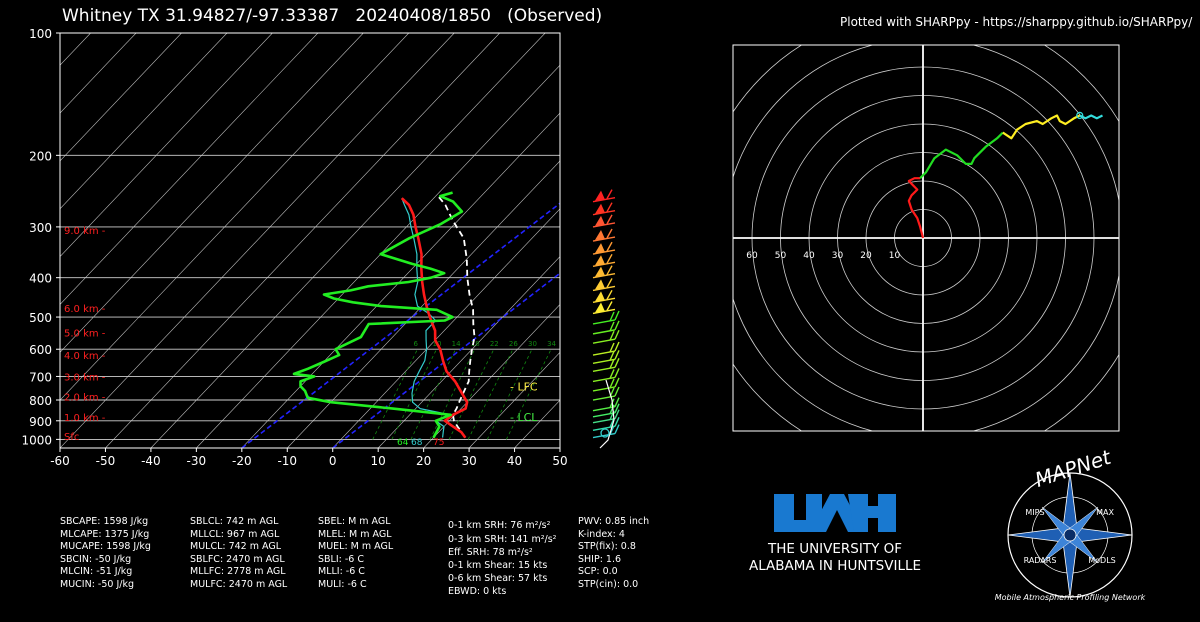 Image resolution: width=1200 pixels, height=622 pixels. I want to click on hodograph-range-label: 40, so click(809, 256).